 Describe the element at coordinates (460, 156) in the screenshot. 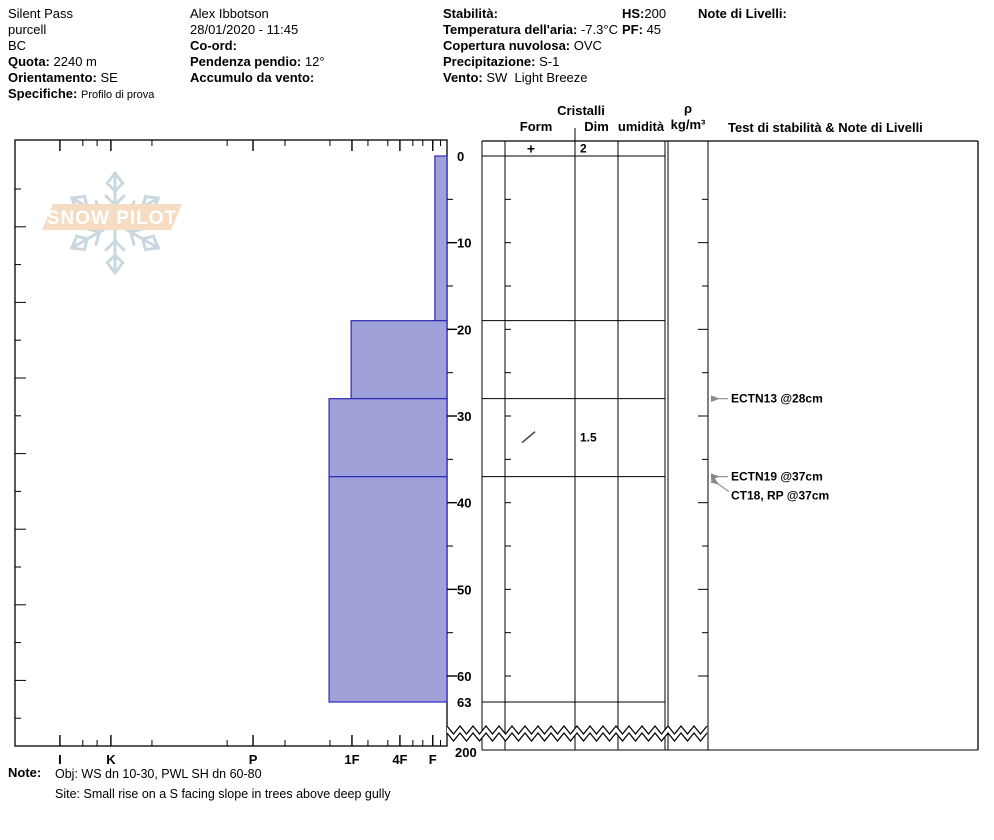

I see `depth-axis-label: 0` at that location.